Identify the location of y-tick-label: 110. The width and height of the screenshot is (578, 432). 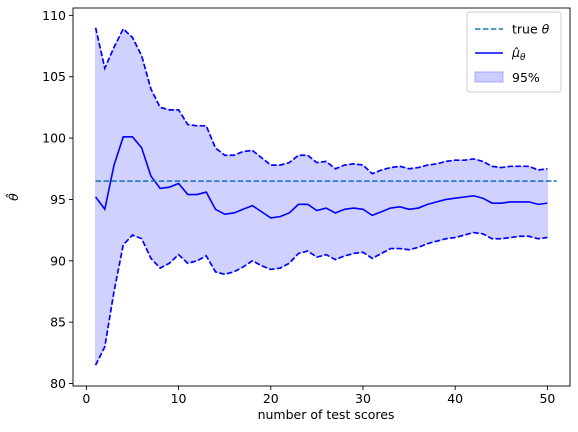
(54, 15).